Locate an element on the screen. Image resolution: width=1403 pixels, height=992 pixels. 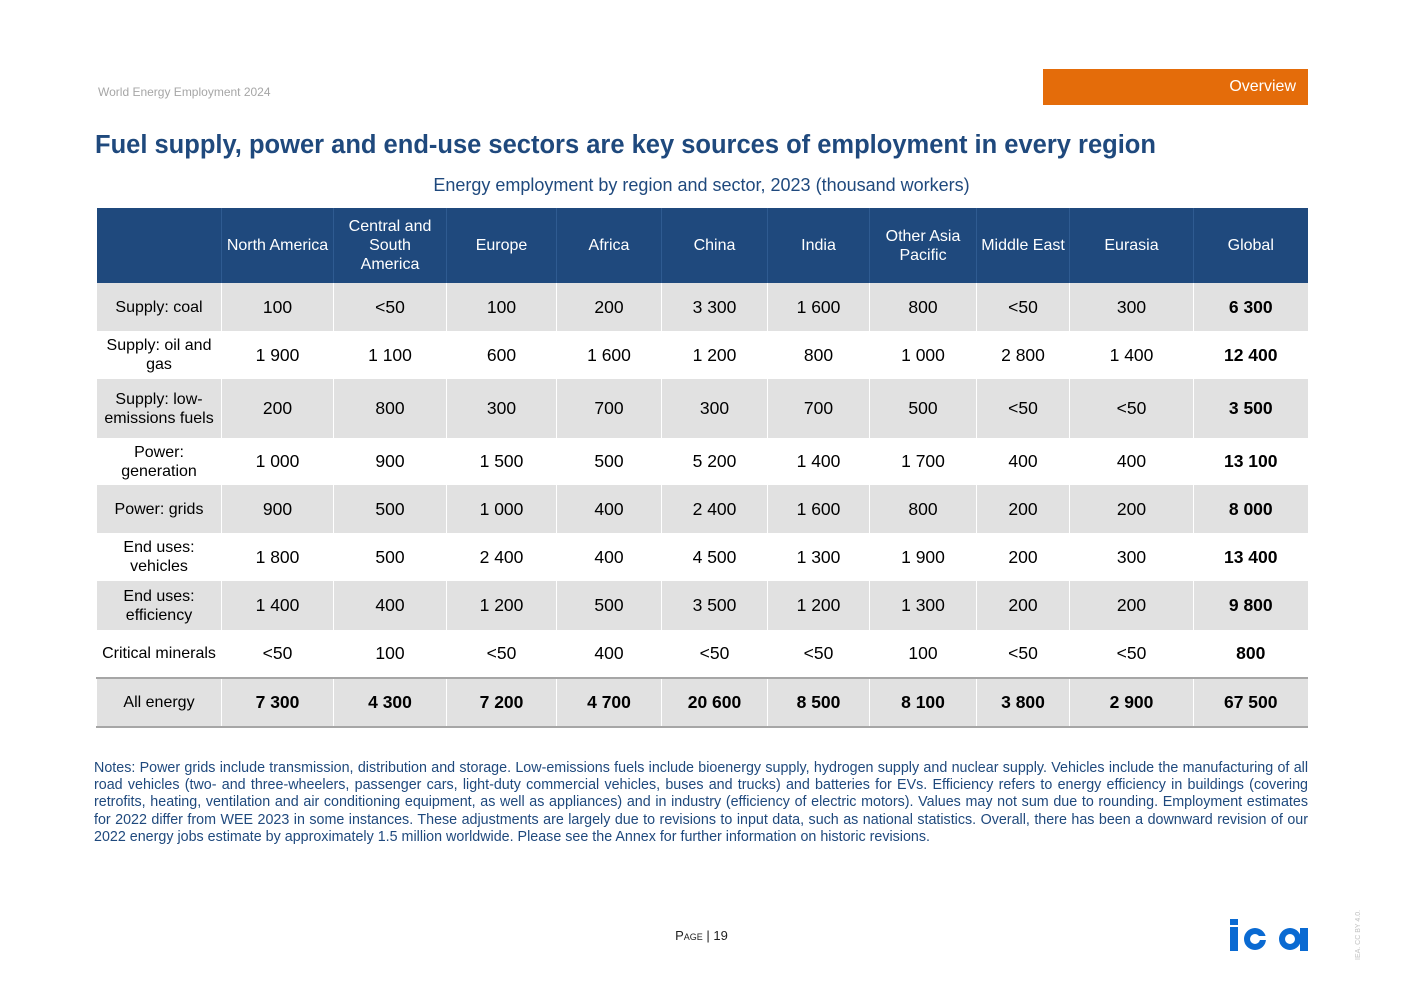
row-label: All energy is located at coordinates (159, 702).